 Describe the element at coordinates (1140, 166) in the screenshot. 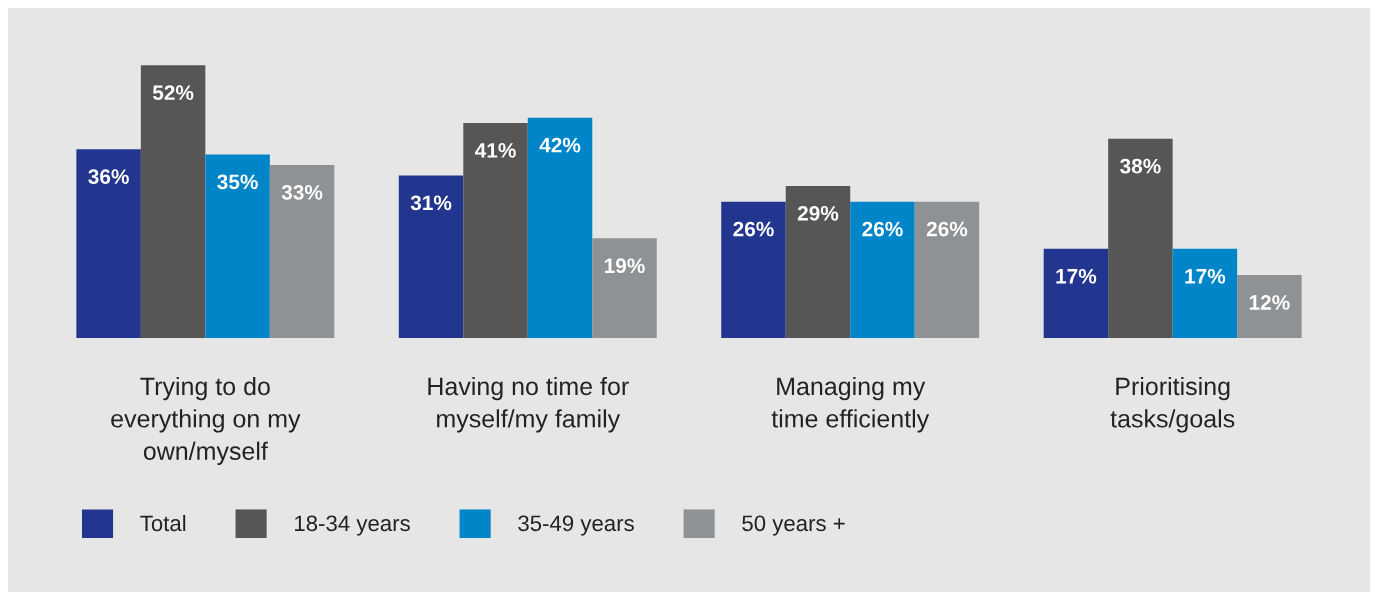

I see `data-label: 38%` at that location.